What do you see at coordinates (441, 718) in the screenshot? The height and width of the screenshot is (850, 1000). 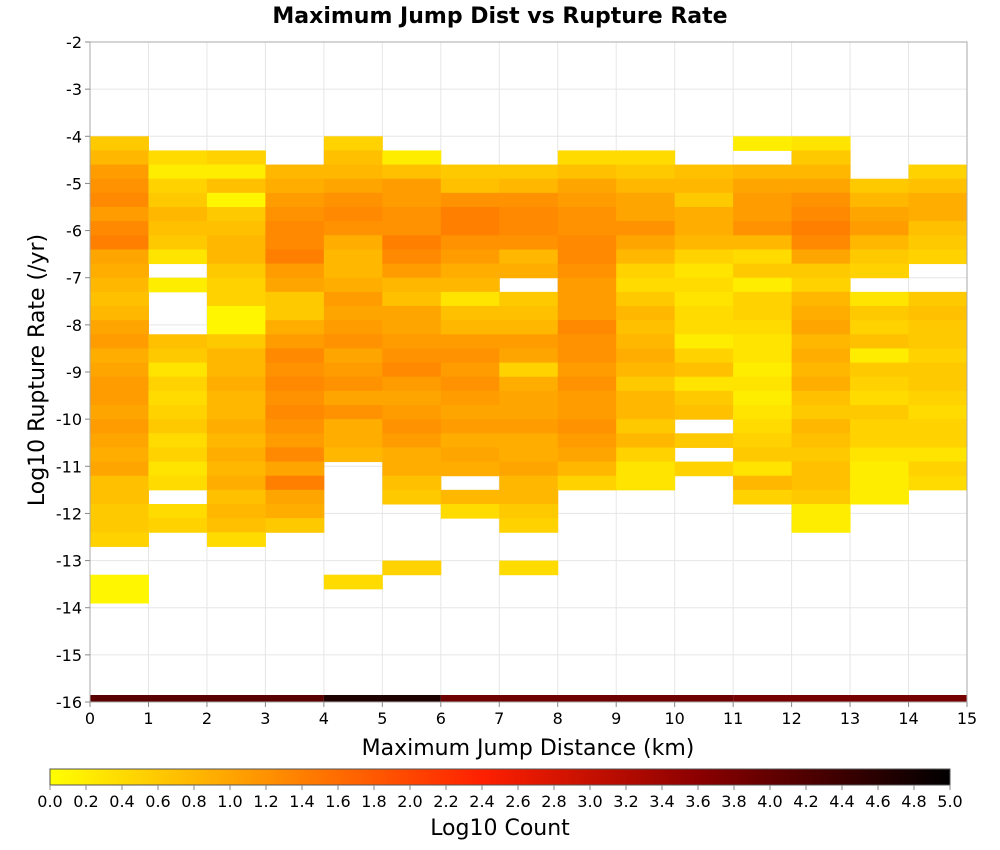 I see `x-tick-label: 6` at bounding box center [441, 718].